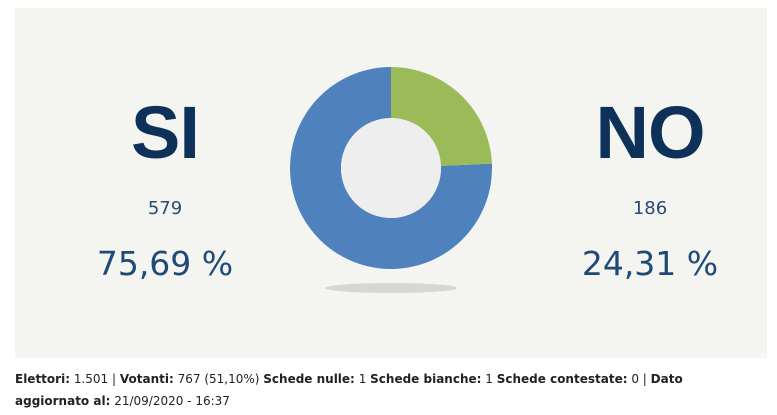 This screenshot has height=415, width=777. What do you see at coordinates (635, 379) in the screenshot?
I see `contestate-value: 0` at bounding box center [635, 379].